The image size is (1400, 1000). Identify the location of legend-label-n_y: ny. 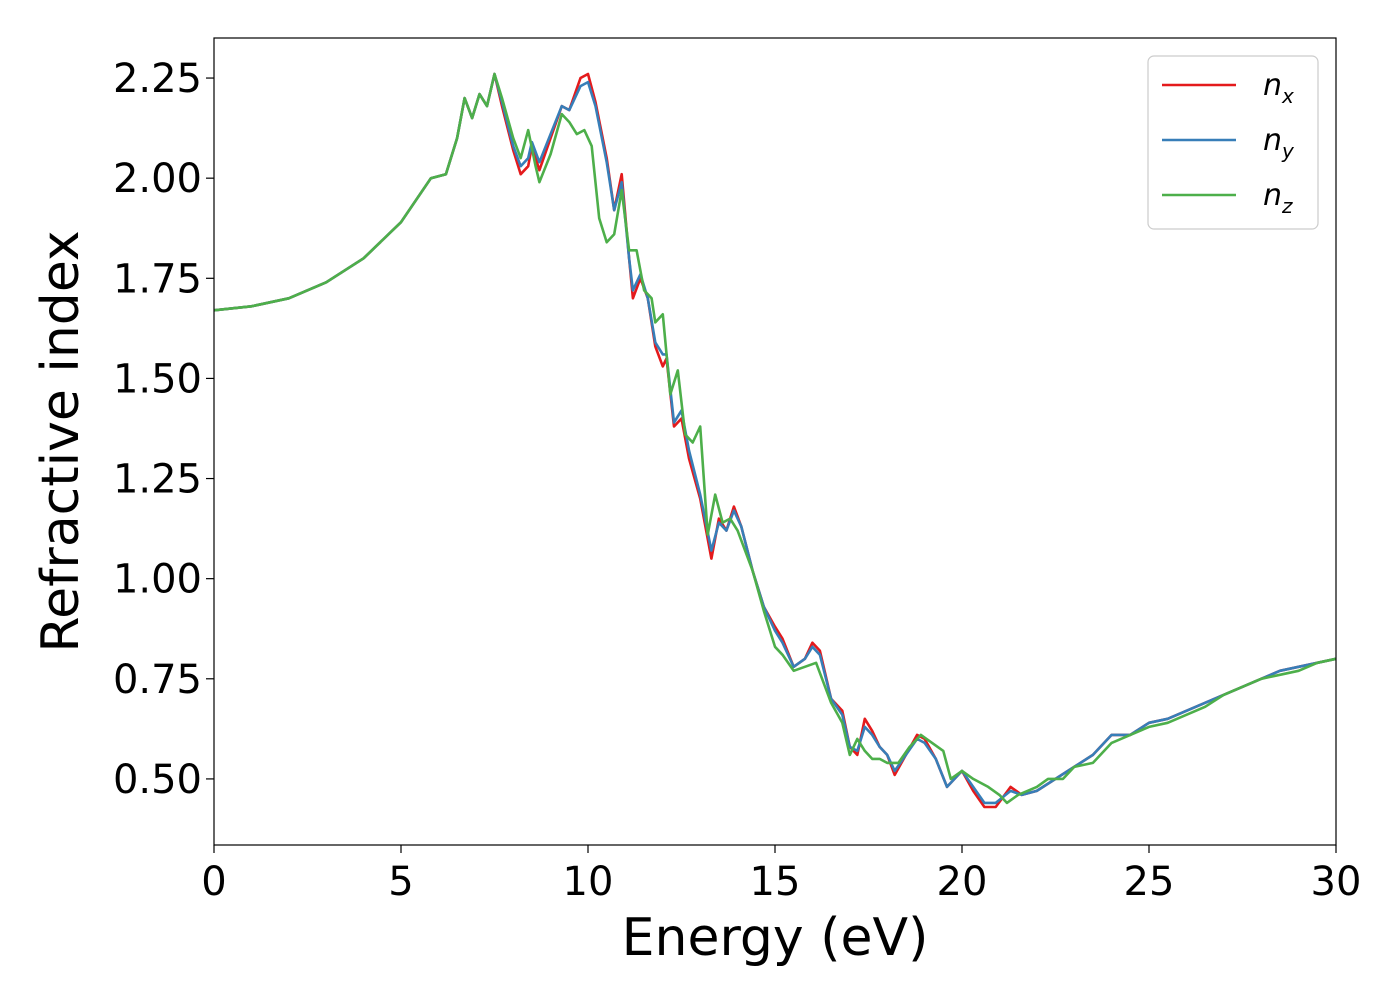
(1279, 143).